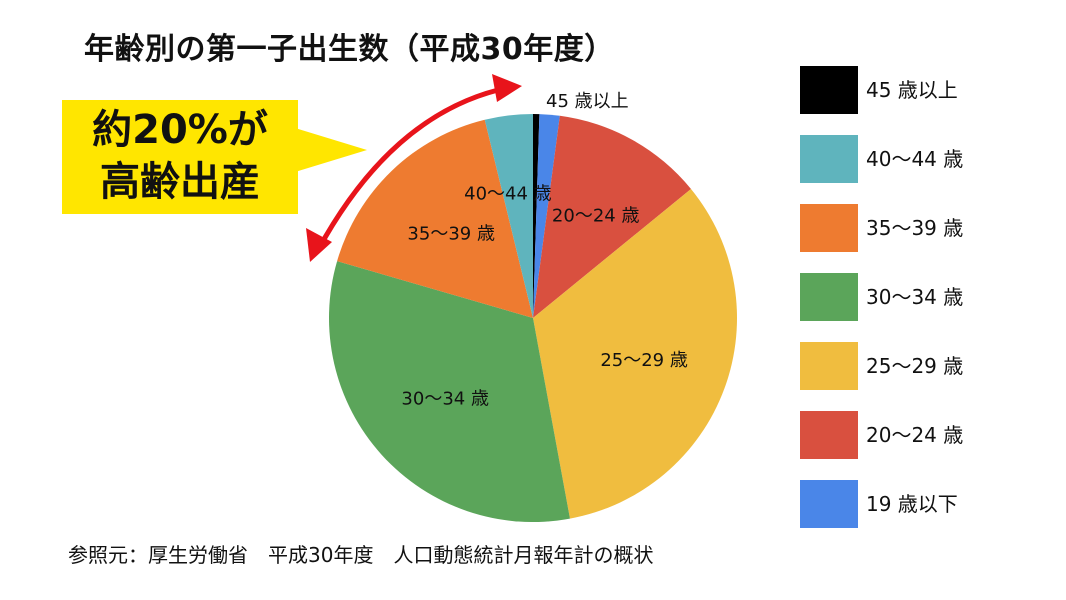 This screenshot has height=600, width=1066. What do you see at coordinates (915, 297) in the screenshot?
I see `legend-label: 30～34 歳` at bounding box center [915, 297].